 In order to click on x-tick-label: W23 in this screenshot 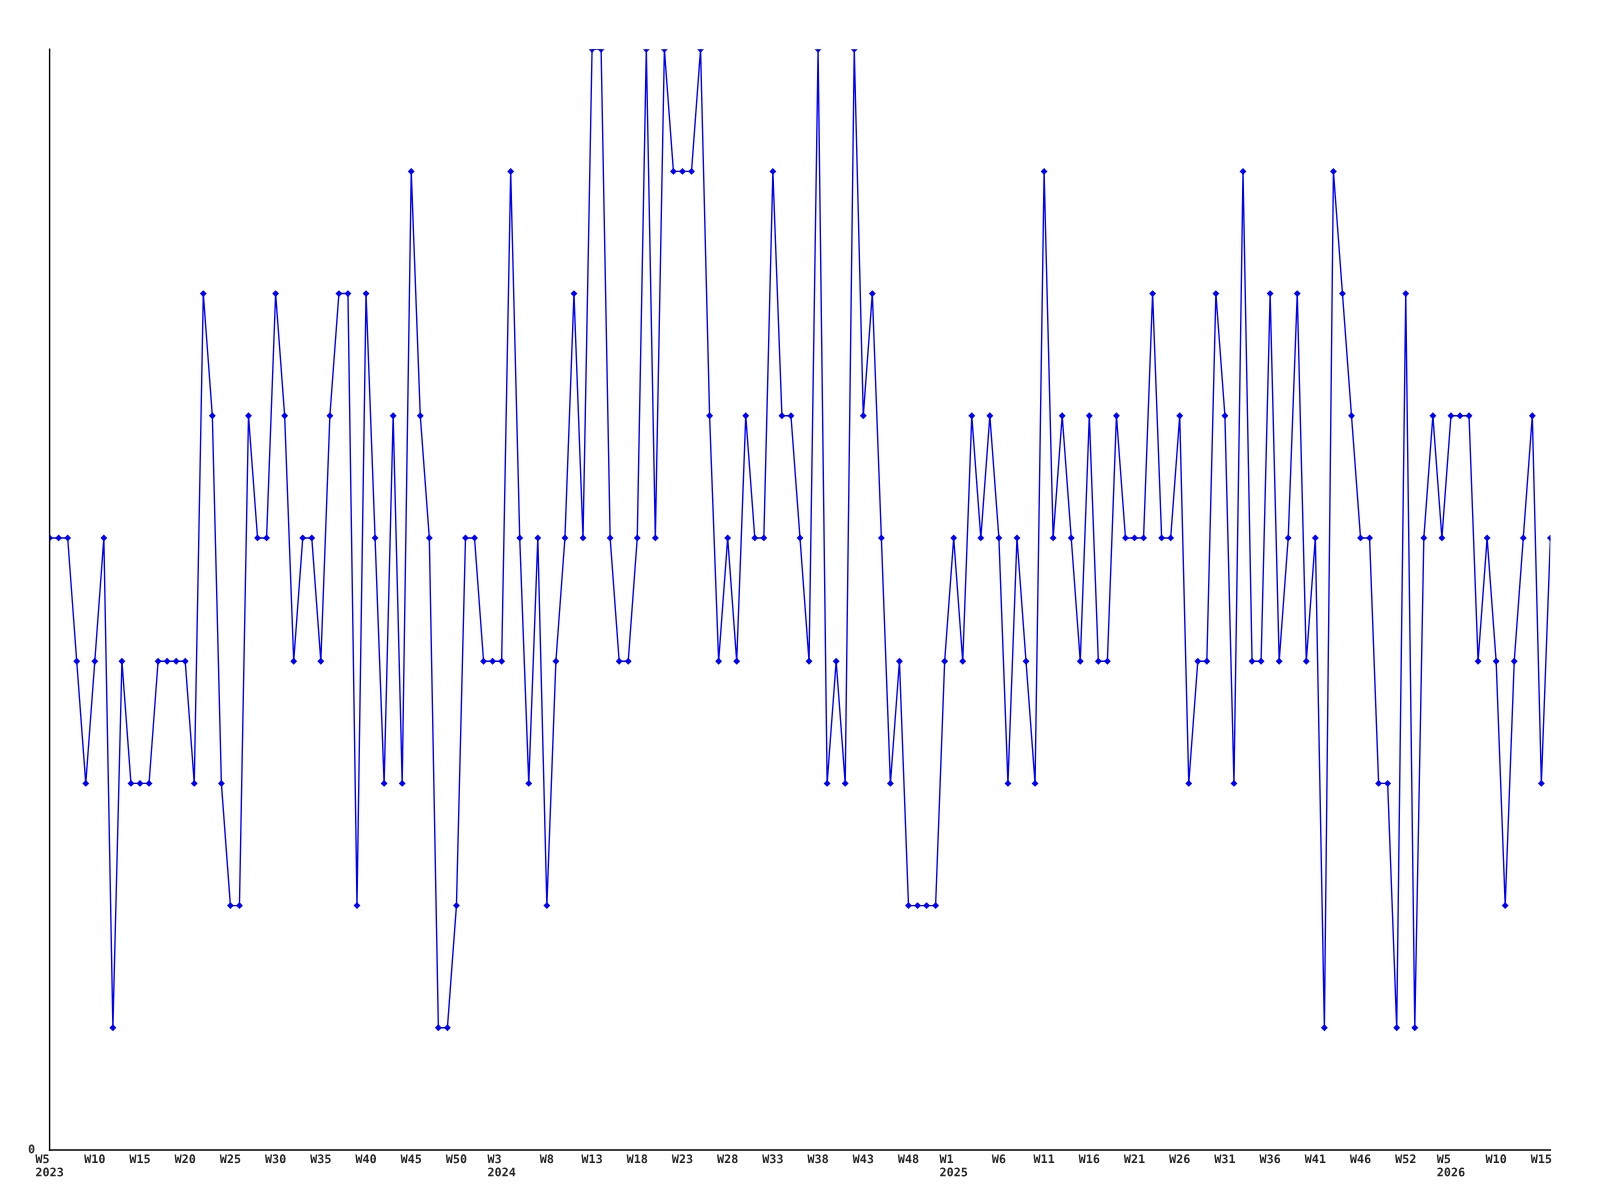, I will do `click(682, 1159)`.